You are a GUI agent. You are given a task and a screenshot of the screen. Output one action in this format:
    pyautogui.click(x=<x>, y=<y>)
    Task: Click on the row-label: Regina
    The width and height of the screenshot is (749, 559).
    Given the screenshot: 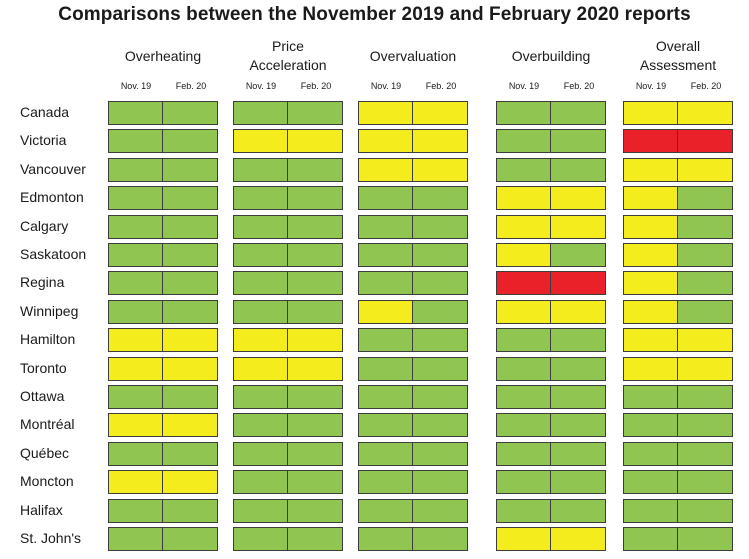 What is the action you would take?
    pyautogui.click(x=42, y=282)
    